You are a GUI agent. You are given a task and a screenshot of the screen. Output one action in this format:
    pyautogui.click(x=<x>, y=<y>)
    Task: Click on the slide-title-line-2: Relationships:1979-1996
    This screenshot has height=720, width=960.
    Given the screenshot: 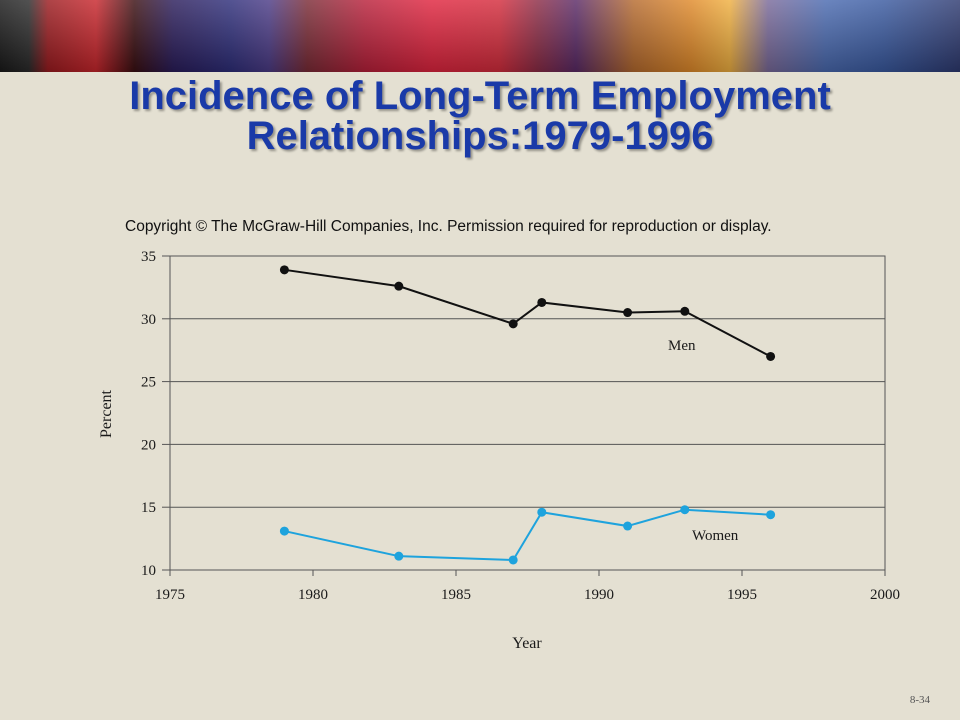 What is the action you would take?
    pyautogui.click(x=480, y=136)
    